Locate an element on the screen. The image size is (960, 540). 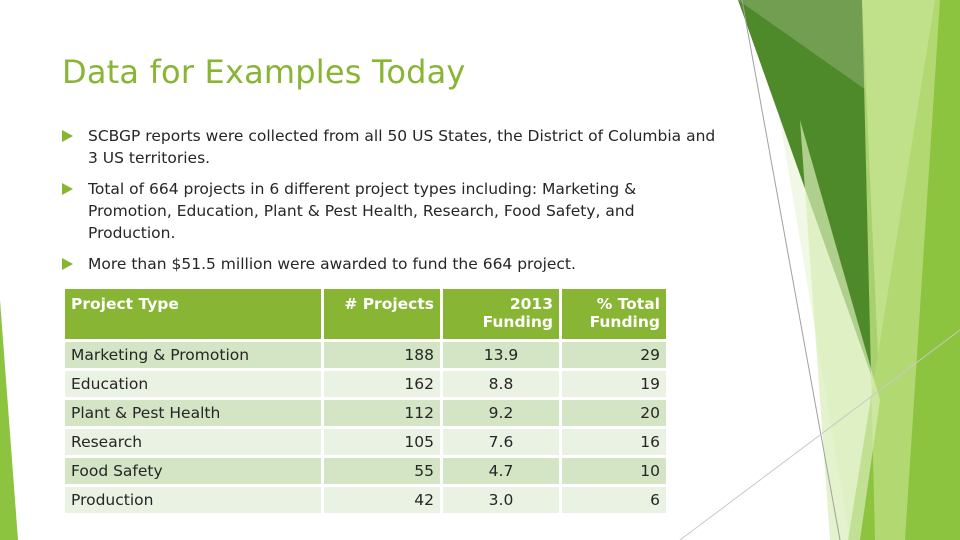
table-row: Plant & Pest Health 112 9.2 20 is located at coordinates (365, 413).